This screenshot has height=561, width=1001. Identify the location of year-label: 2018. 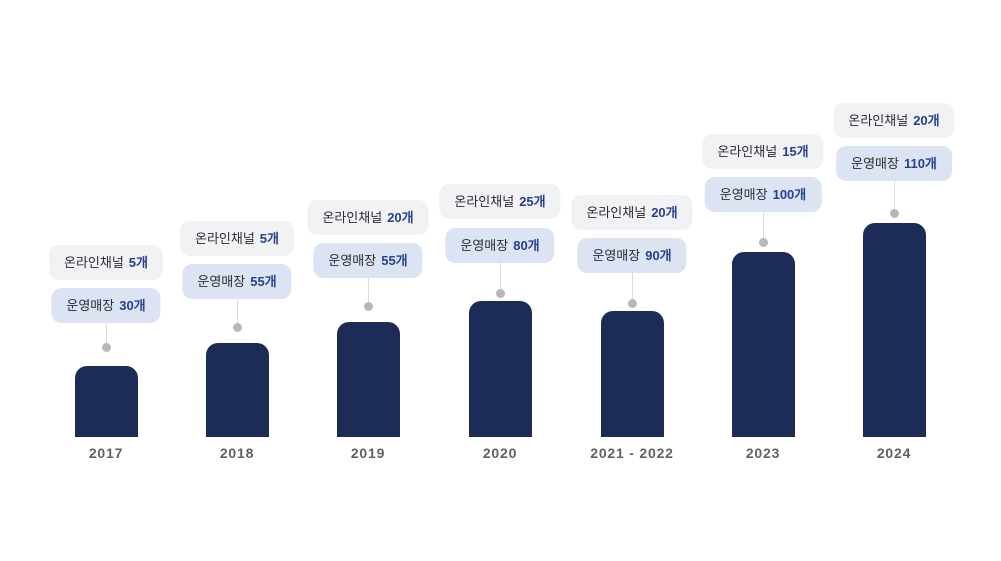
(237, 453).